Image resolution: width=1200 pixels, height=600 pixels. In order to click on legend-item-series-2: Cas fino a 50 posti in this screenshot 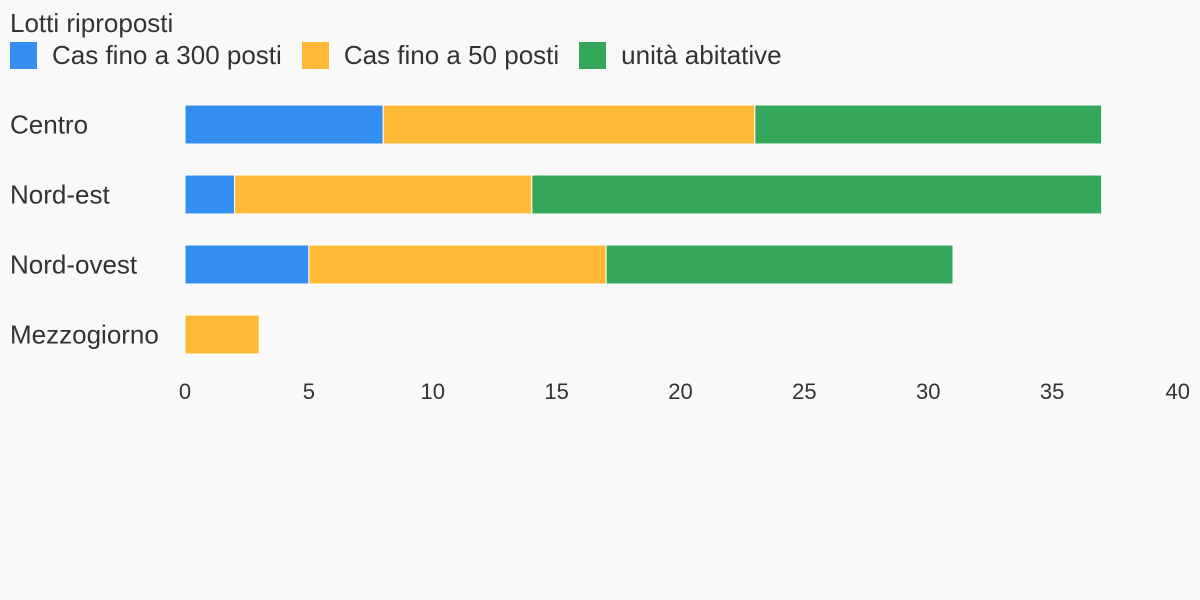, I will do `click(430, 55)`.